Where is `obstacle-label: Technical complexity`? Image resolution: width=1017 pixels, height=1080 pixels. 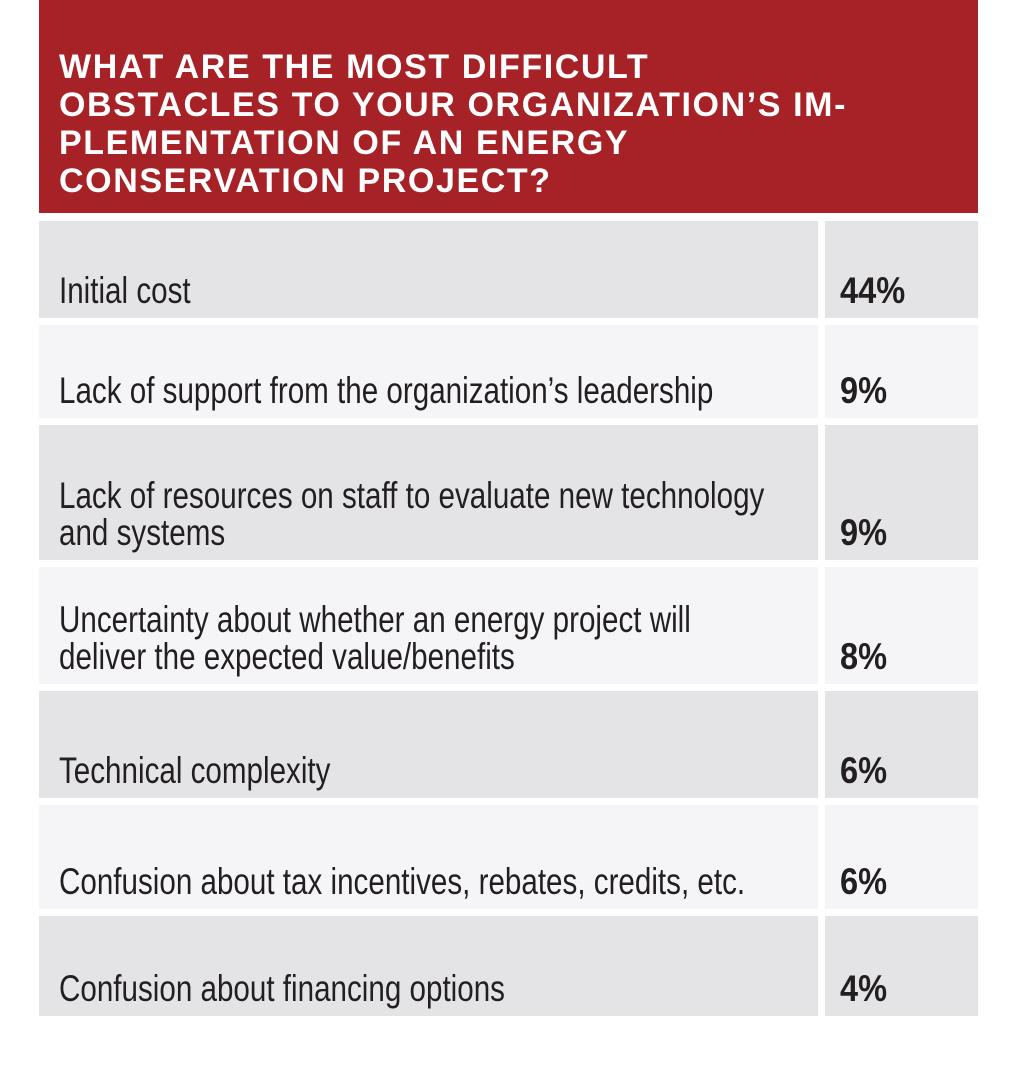 obstacle-label: Technical complexity is located at coordinates (194, 770).